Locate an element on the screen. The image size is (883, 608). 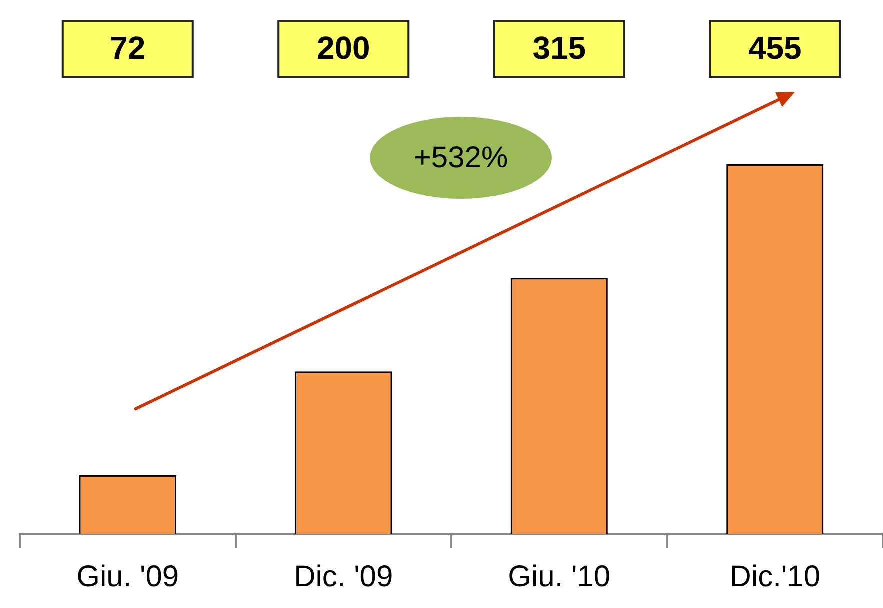
data-label: 72 is located at coordinates (128, 48).